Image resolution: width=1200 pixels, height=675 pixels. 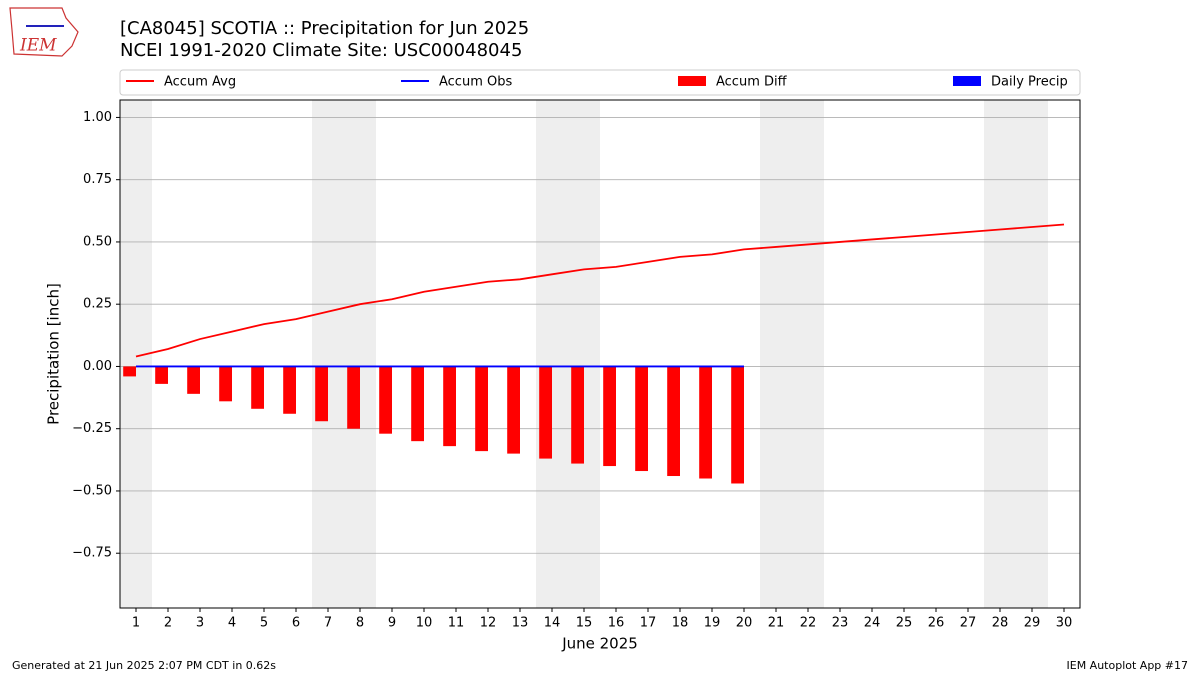 I want to click on x-tick-label: 18, so click(x=680, y=623).